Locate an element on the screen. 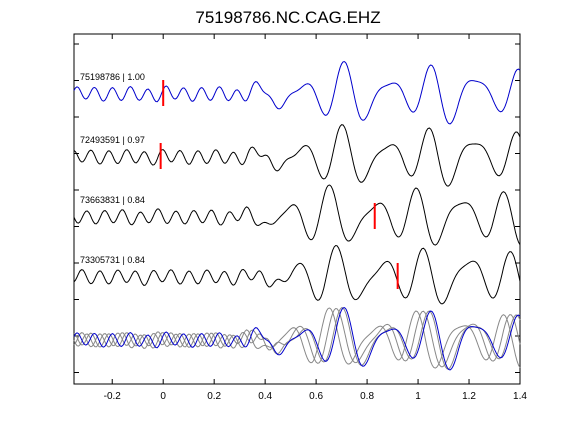  x-tick-label: 1.2 is located at coordinates (469, 396).